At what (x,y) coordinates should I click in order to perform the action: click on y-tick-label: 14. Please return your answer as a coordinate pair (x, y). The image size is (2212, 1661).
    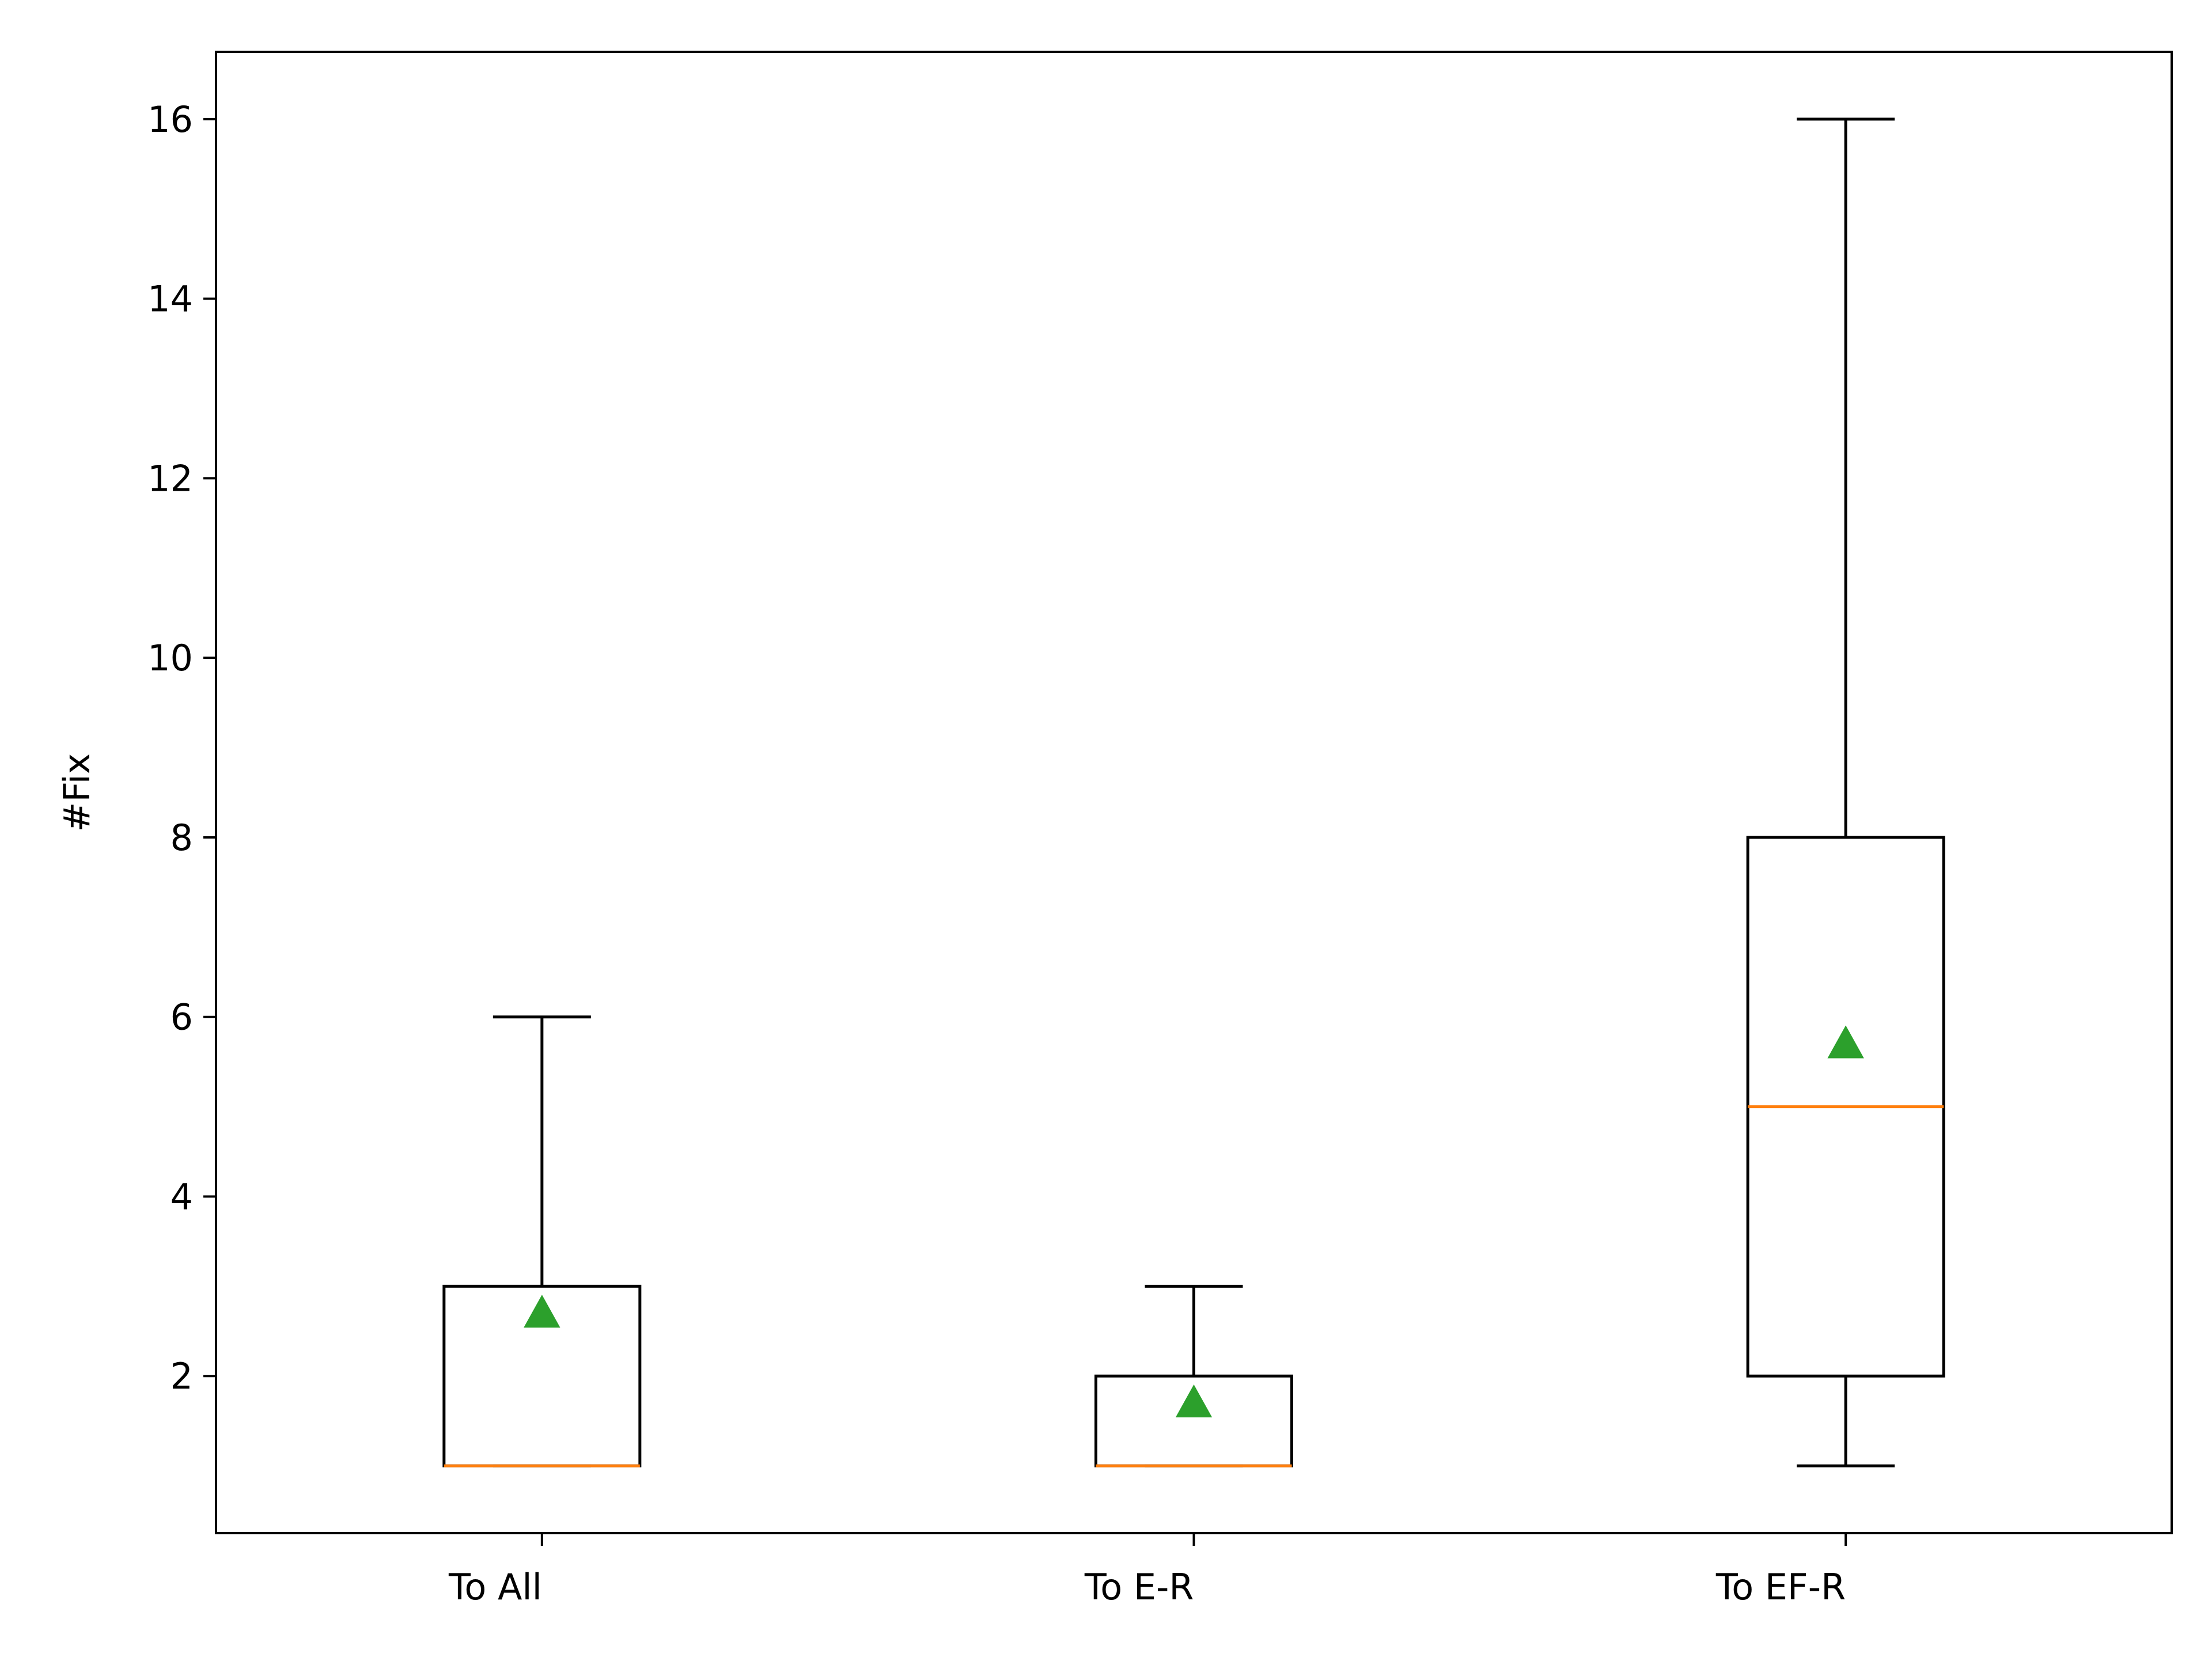
    Looking at the image, I should click on (170, 299).